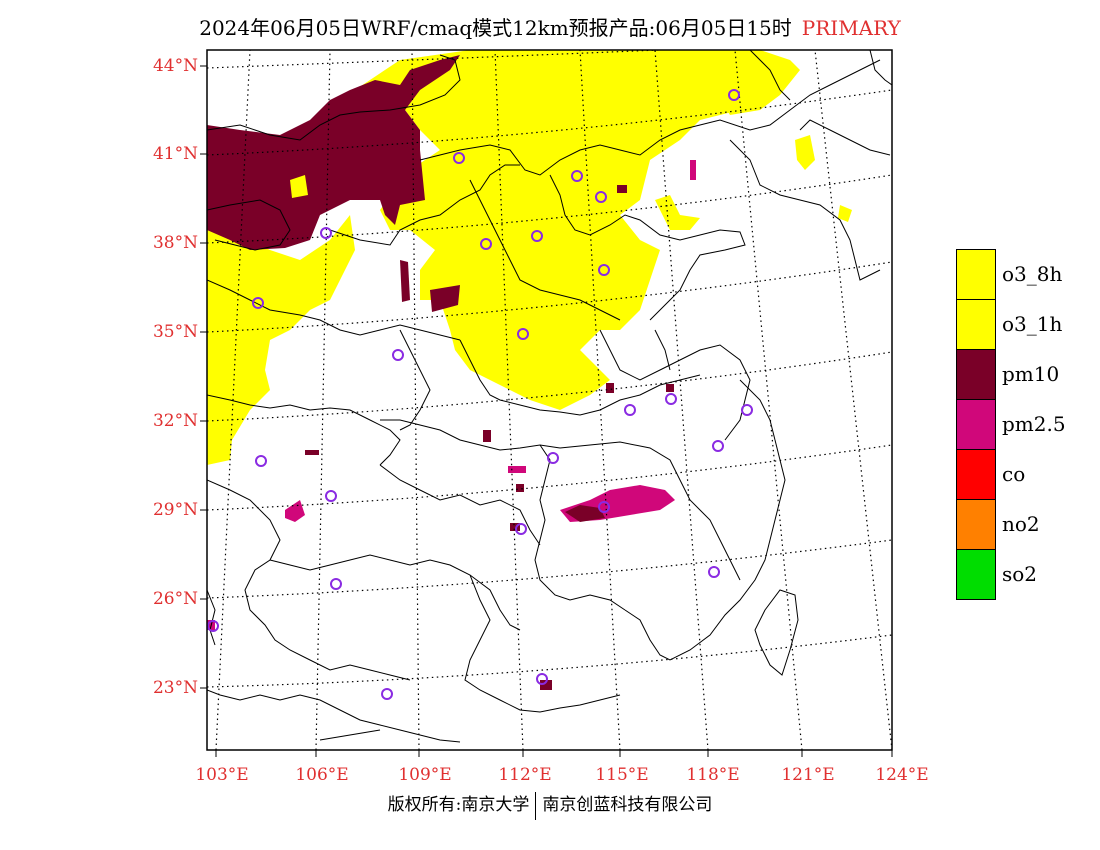  I want to click on pm25-region-west, so click(295, 511).